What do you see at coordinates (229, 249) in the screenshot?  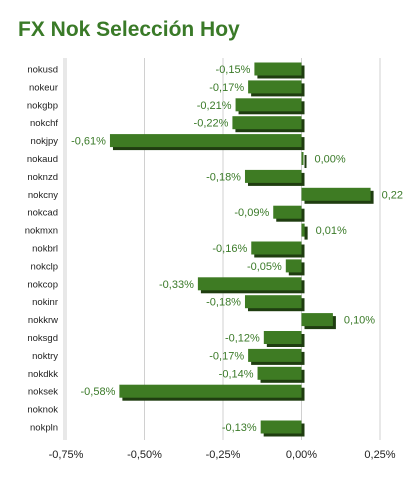 I see `data-label: -0,16%` at bounding box center [229, 249].